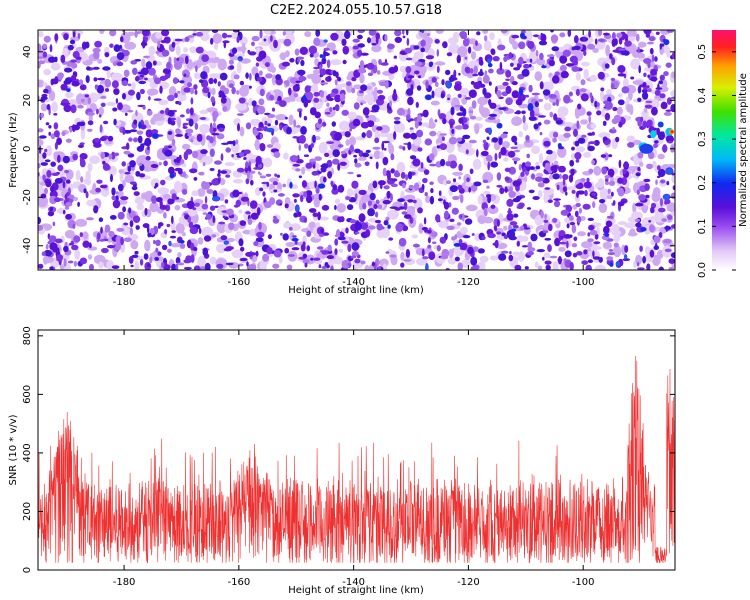  I want to click on colorbar-tick-label: 0.0, so click(702, 270).